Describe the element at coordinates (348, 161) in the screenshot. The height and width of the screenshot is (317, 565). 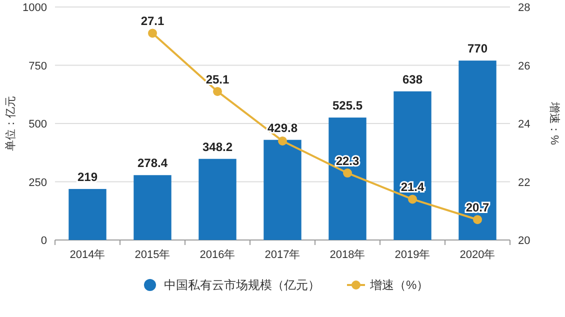
I see `data-label: 22.3` at that location.